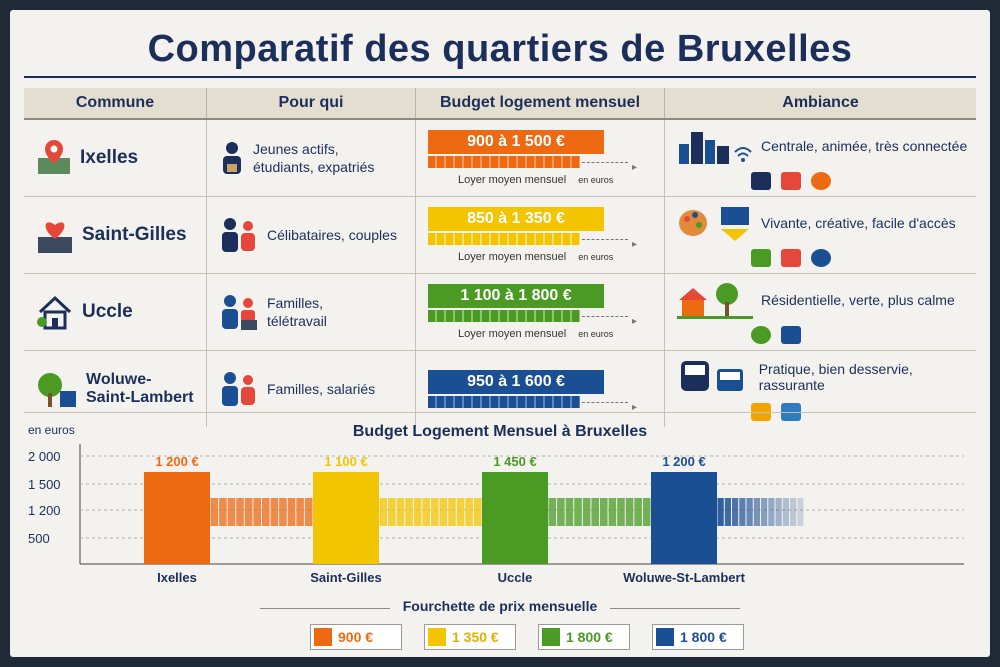  Describe the element at coordinates (140, 397) in the screenshot. I see `commune-name-line: Saint-Lambert` at that location.